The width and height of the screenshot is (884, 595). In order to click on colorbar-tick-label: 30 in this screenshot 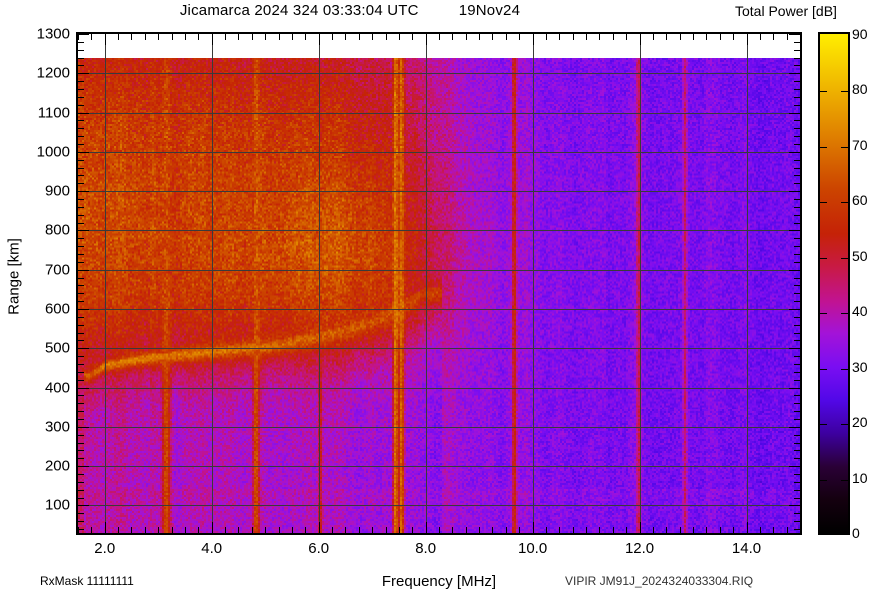, I will do `click(860, 366)`.